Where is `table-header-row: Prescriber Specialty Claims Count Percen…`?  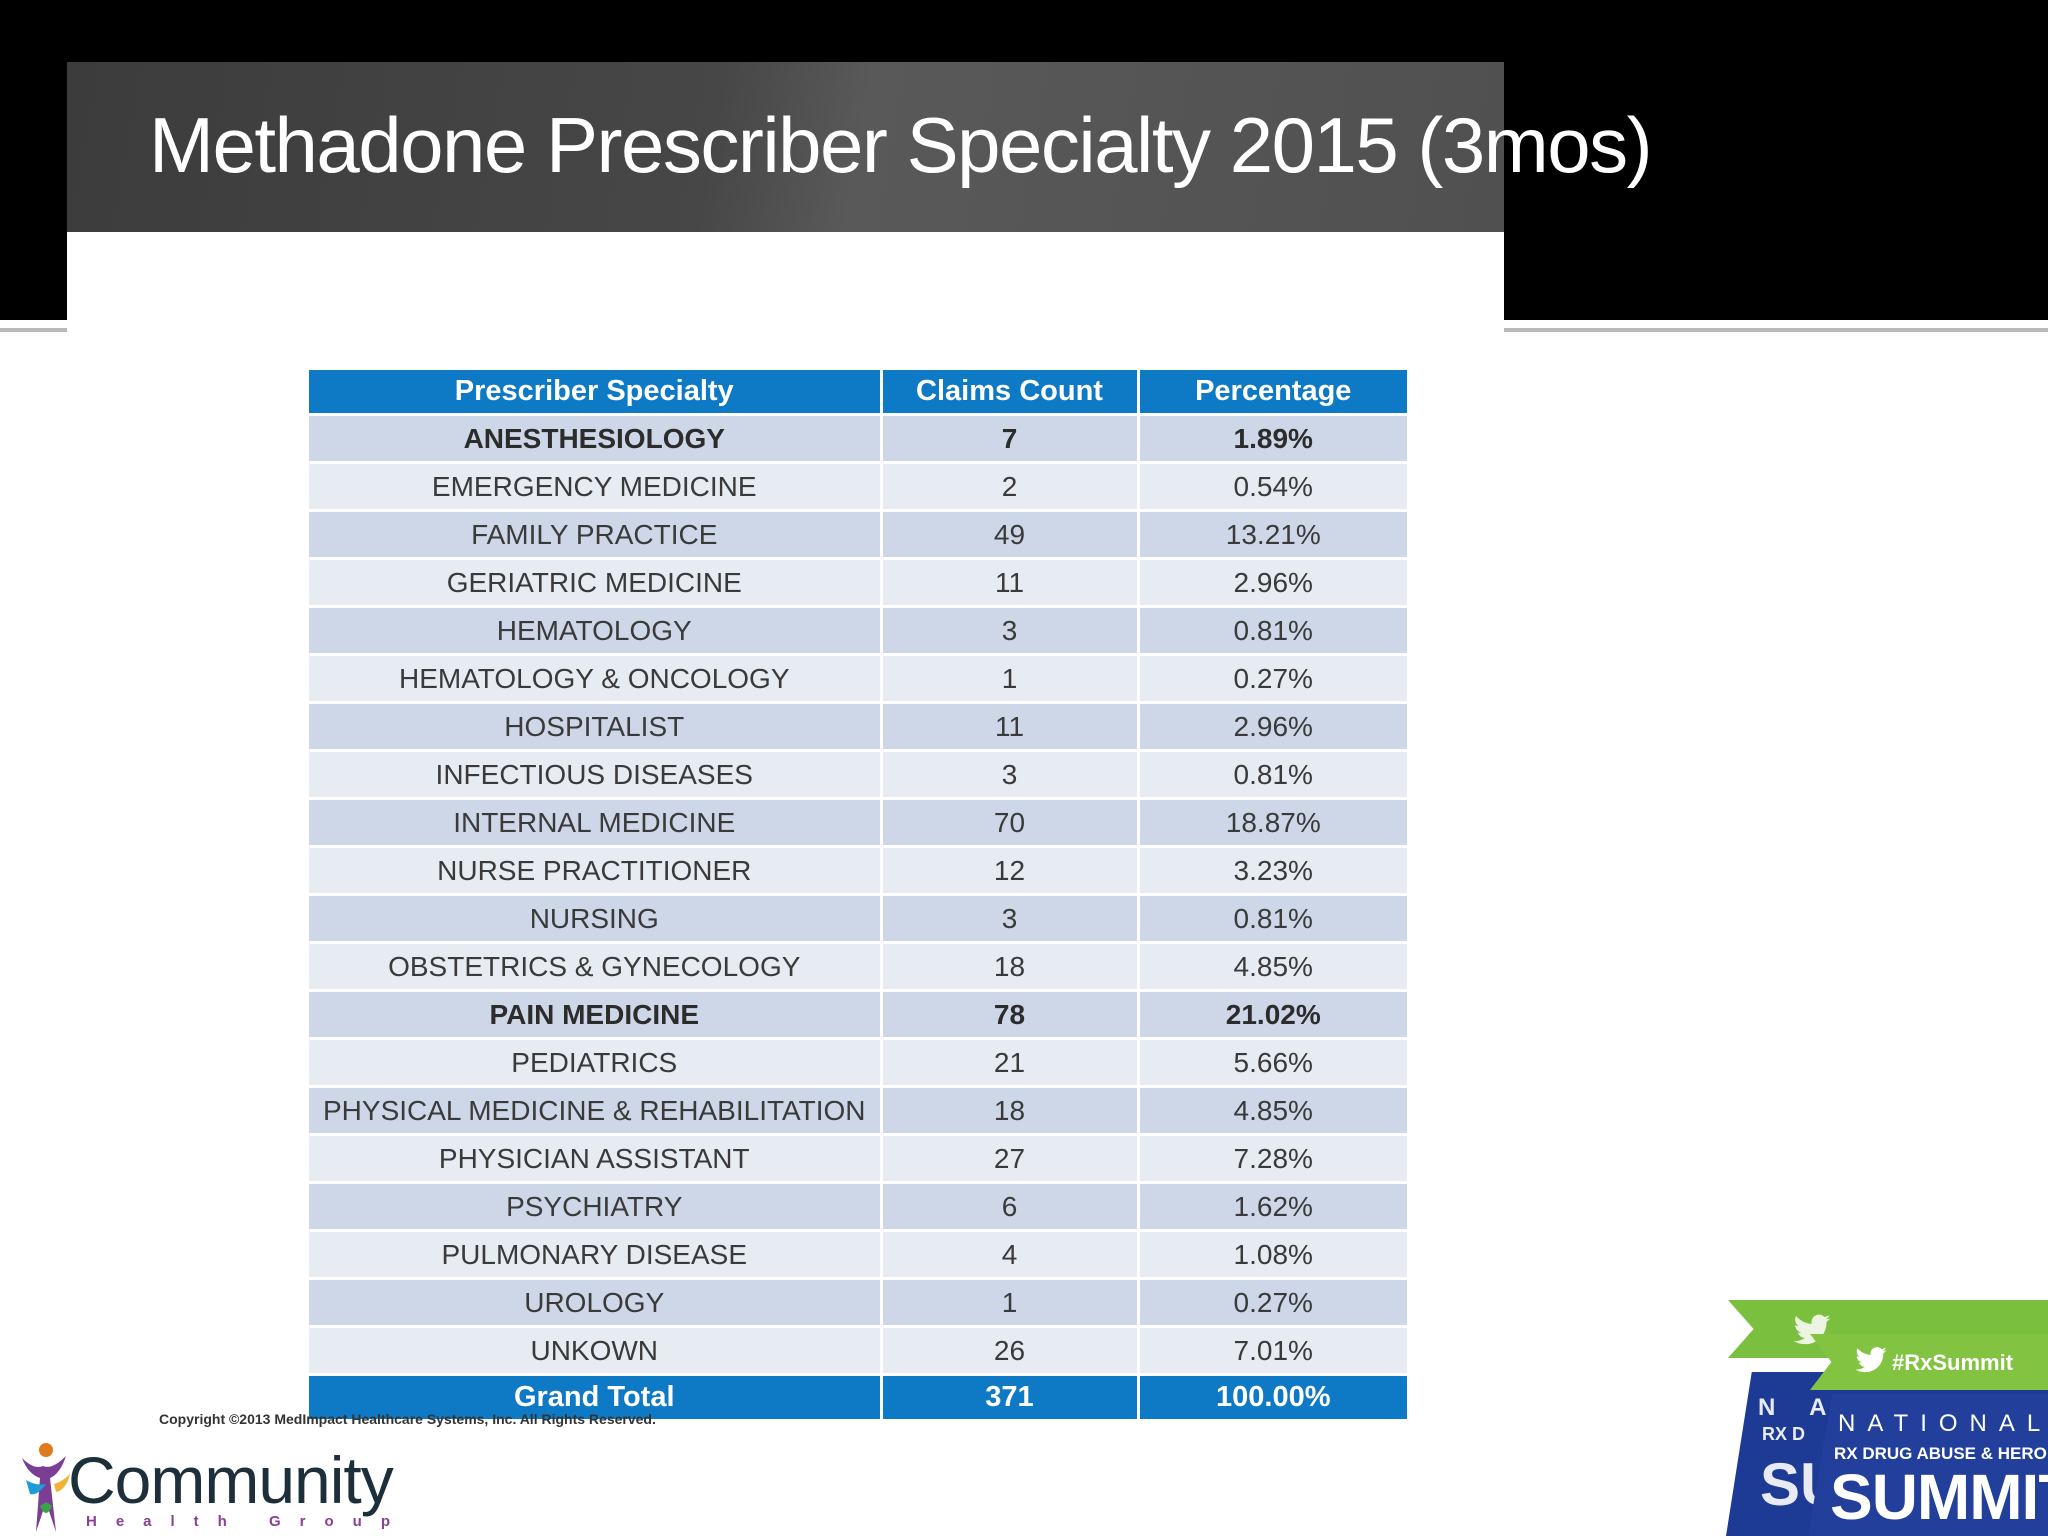
table-header-row: Prescriber Specialty Claims Count Percen… is located at coordinates (858, 393).